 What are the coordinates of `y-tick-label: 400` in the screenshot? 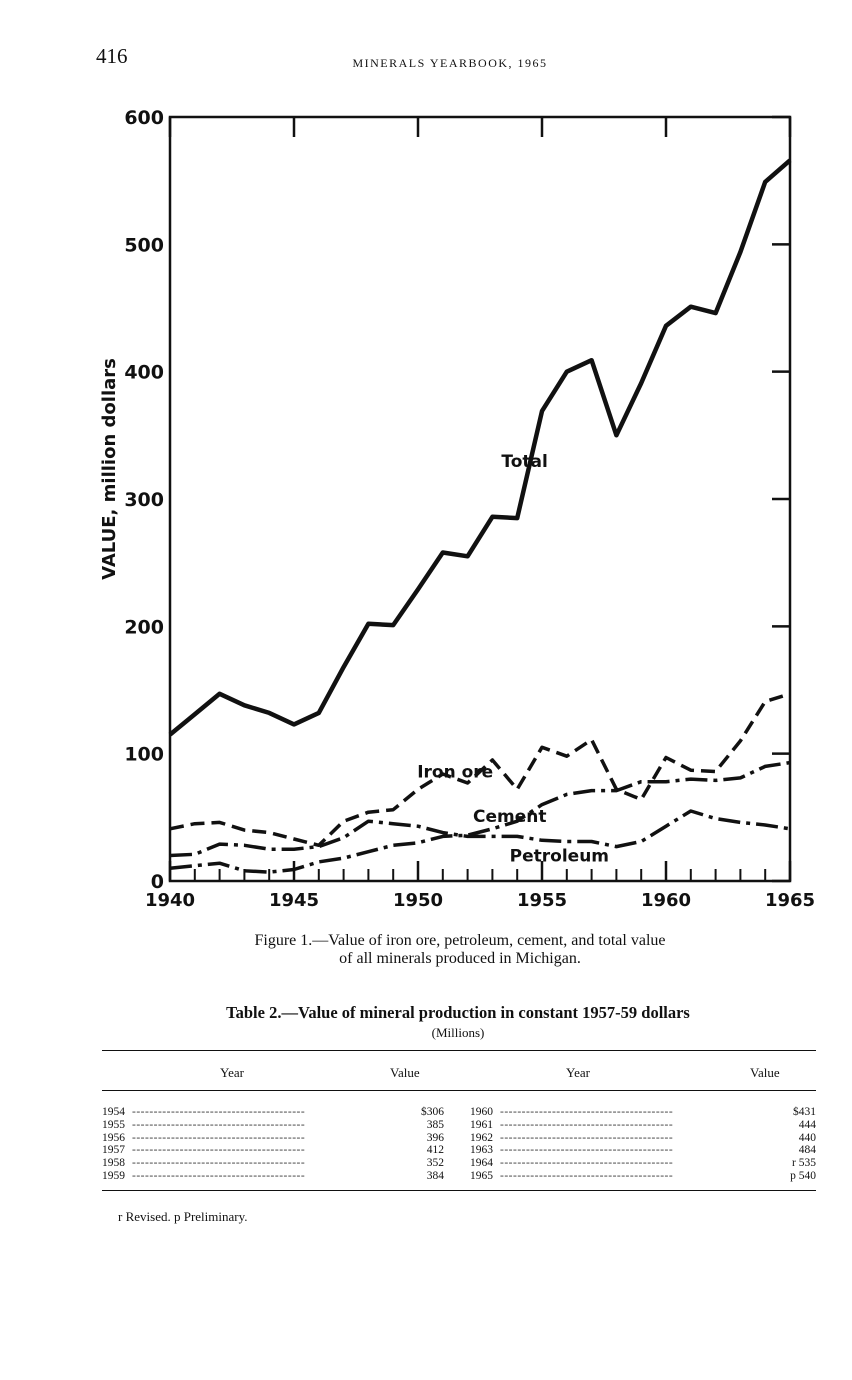 It's located at (144, 373).